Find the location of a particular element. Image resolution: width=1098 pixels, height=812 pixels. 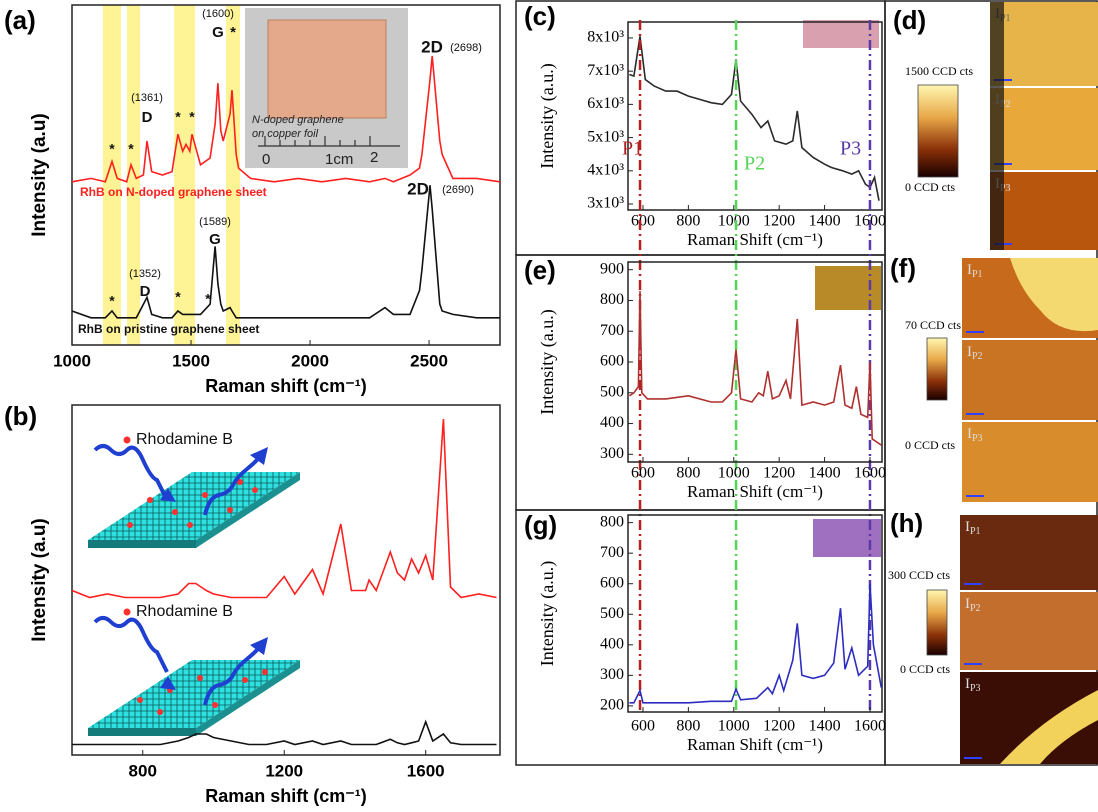

y-tick-label: 7x10³ is located at coordinates (605, 70).